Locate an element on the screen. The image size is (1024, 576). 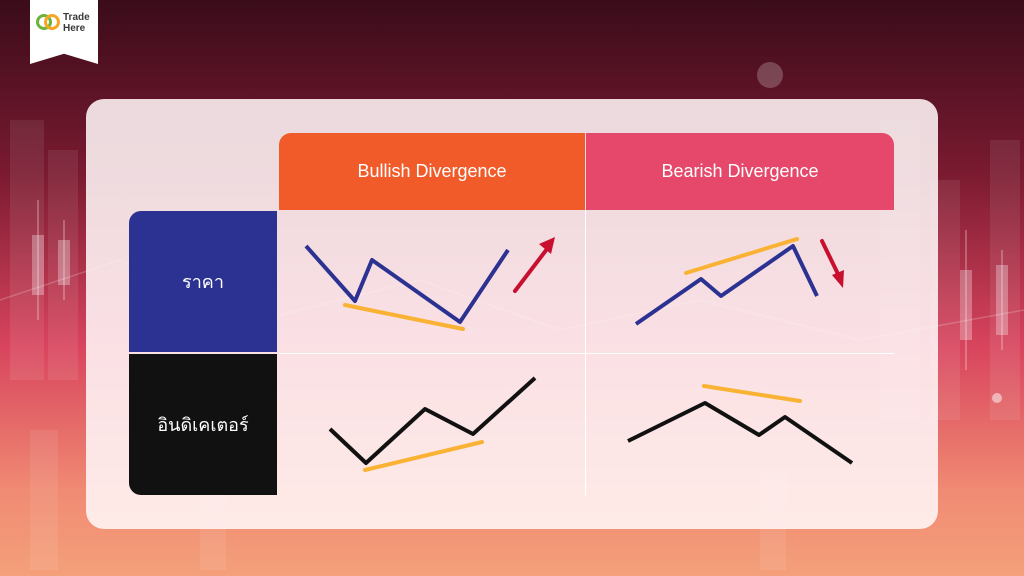
brand-name: Trade Here is located at coordinates (80, 23).